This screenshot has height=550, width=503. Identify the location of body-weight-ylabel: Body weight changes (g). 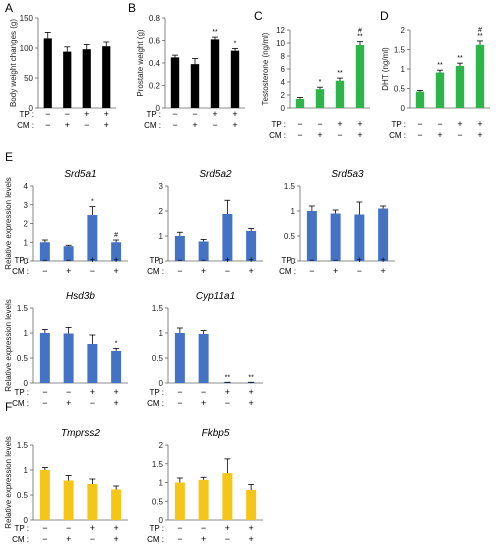
(13, 63).